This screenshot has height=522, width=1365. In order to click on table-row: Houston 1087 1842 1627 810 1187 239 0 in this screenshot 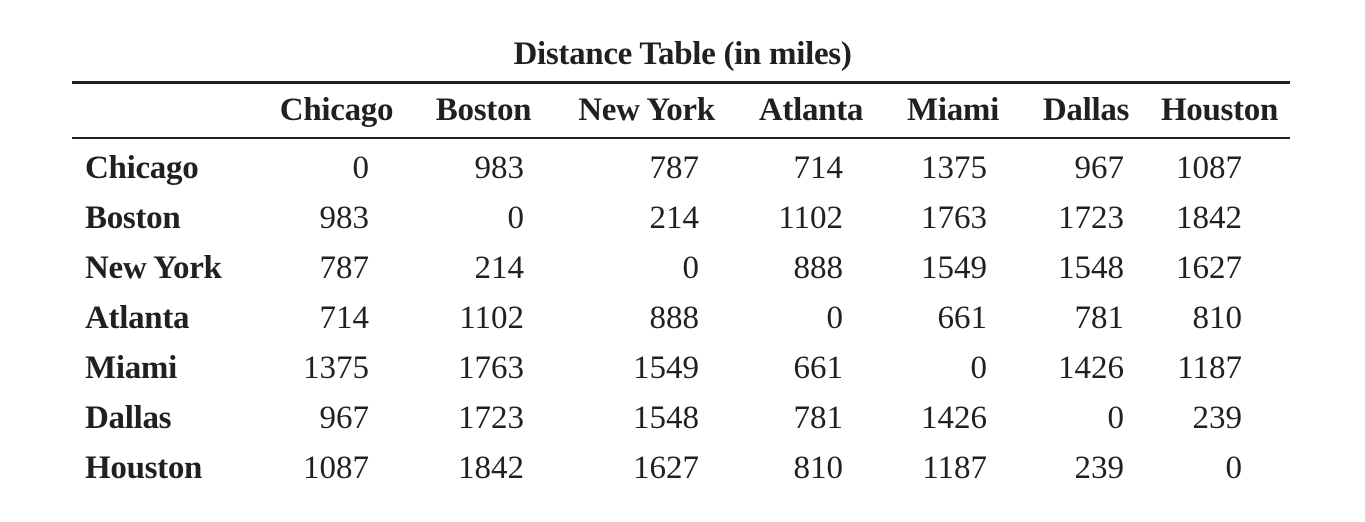, I will do `click(681, 468)`.